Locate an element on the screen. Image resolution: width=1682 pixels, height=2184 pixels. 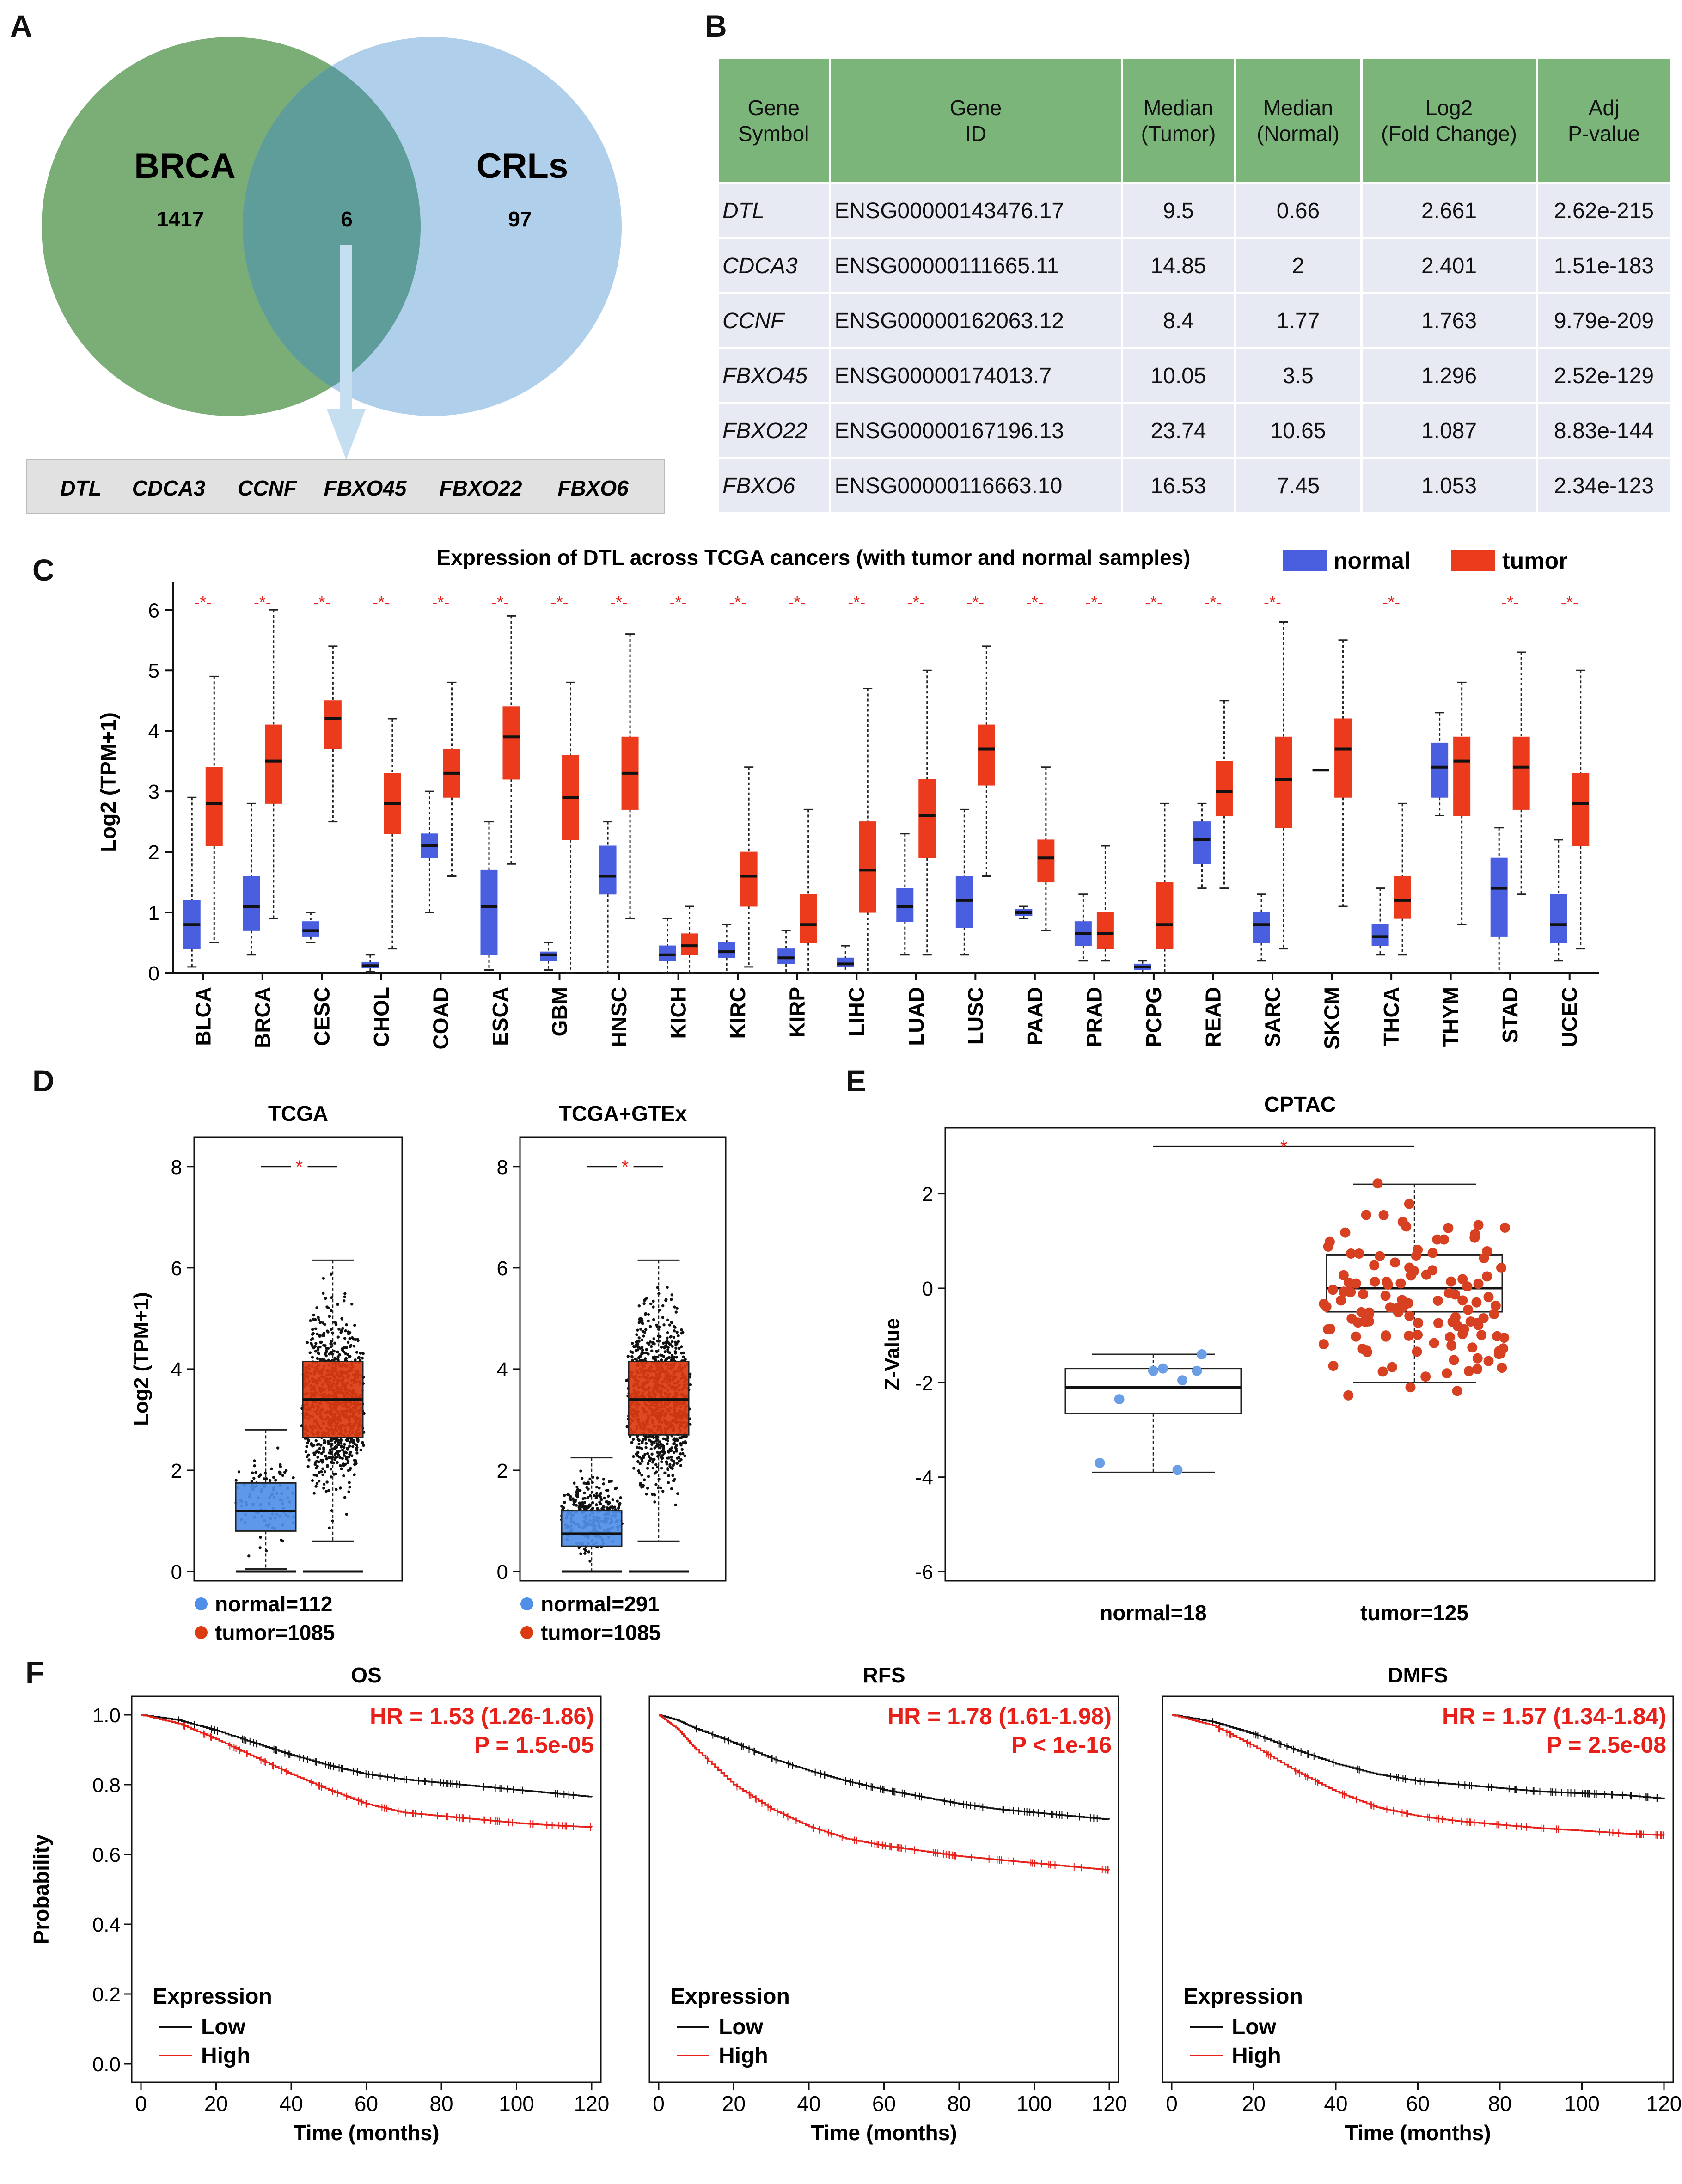
panel-letter-f: F is located at coordinates (34, 1672).